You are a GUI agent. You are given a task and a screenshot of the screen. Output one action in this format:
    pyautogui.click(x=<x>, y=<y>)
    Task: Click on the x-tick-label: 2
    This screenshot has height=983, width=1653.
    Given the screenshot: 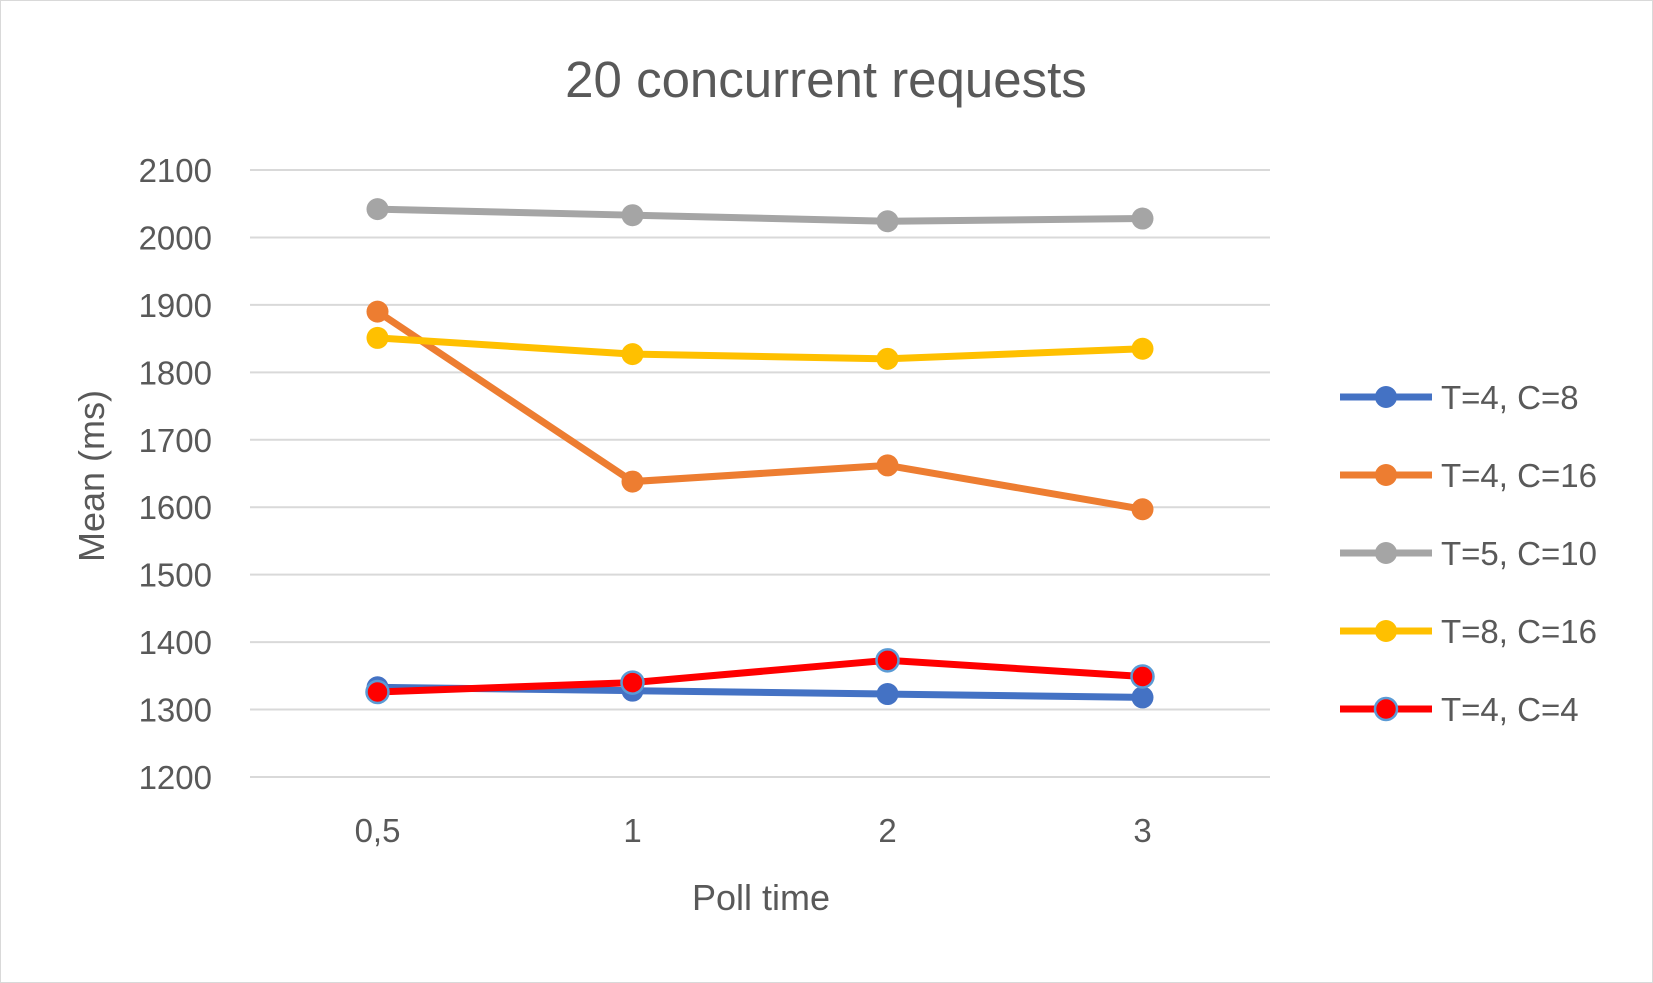 What is the action you would take?
    pyautogui.click(x=887, y=830)
    